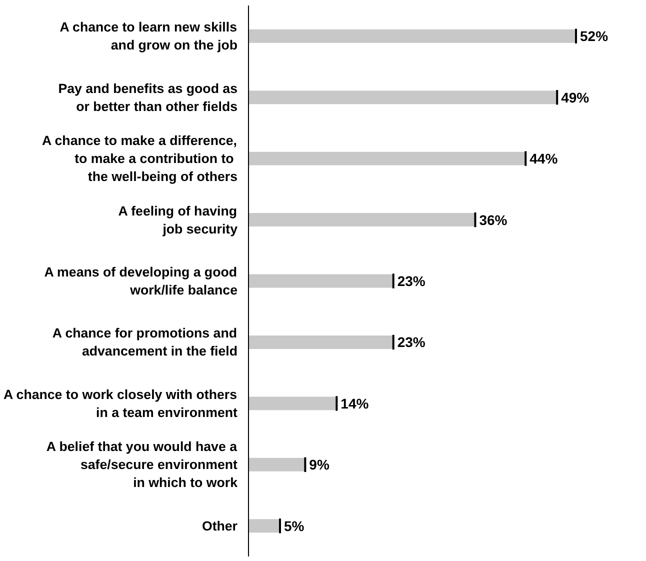 The height and width of the screenshot is (561, 646). Describe the element at coordinates (220, 526) in the screenshot. I see `y-tick-label: Other` at that location.